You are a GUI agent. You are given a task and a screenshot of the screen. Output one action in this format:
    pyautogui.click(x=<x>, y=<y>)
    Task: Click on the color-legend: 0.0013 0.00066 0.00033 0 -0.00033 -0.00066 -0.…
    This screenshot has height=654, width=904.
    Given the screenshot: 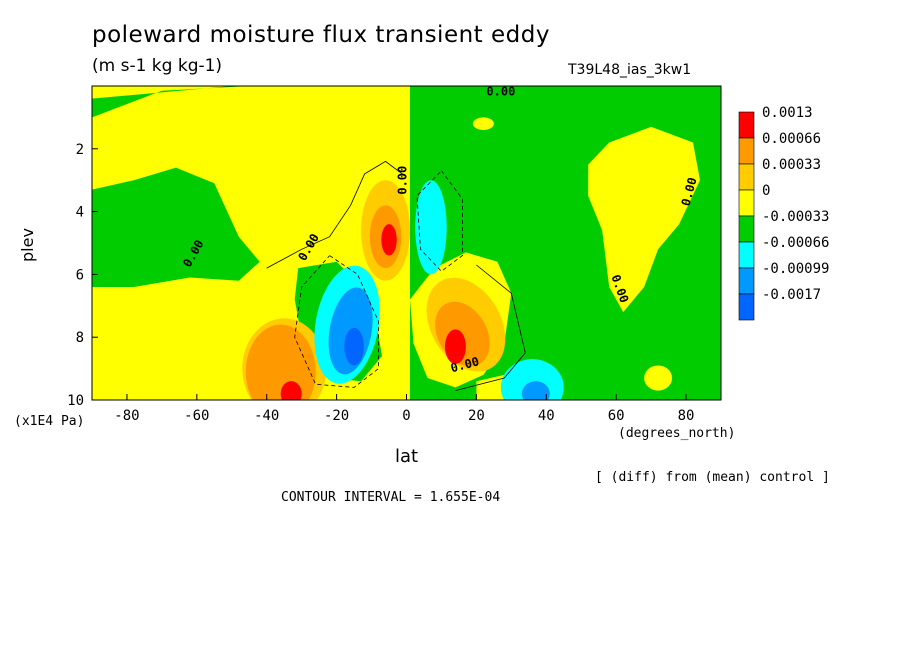 What is the action you would take?
    pyautogui.click(x=783, y=213)
    